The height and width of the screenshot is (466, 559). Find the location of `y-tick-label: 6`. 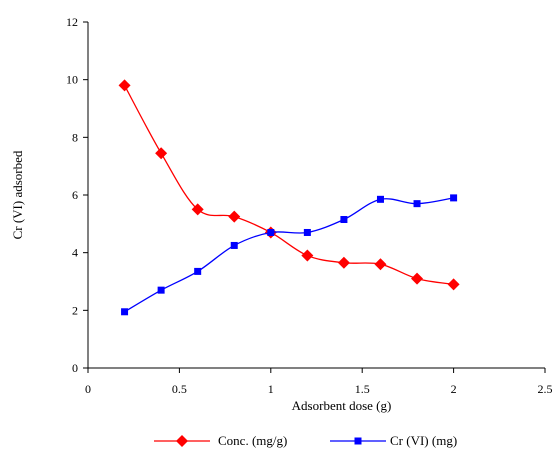

y-tick-label: 6 is located at coordinates (75, 195).